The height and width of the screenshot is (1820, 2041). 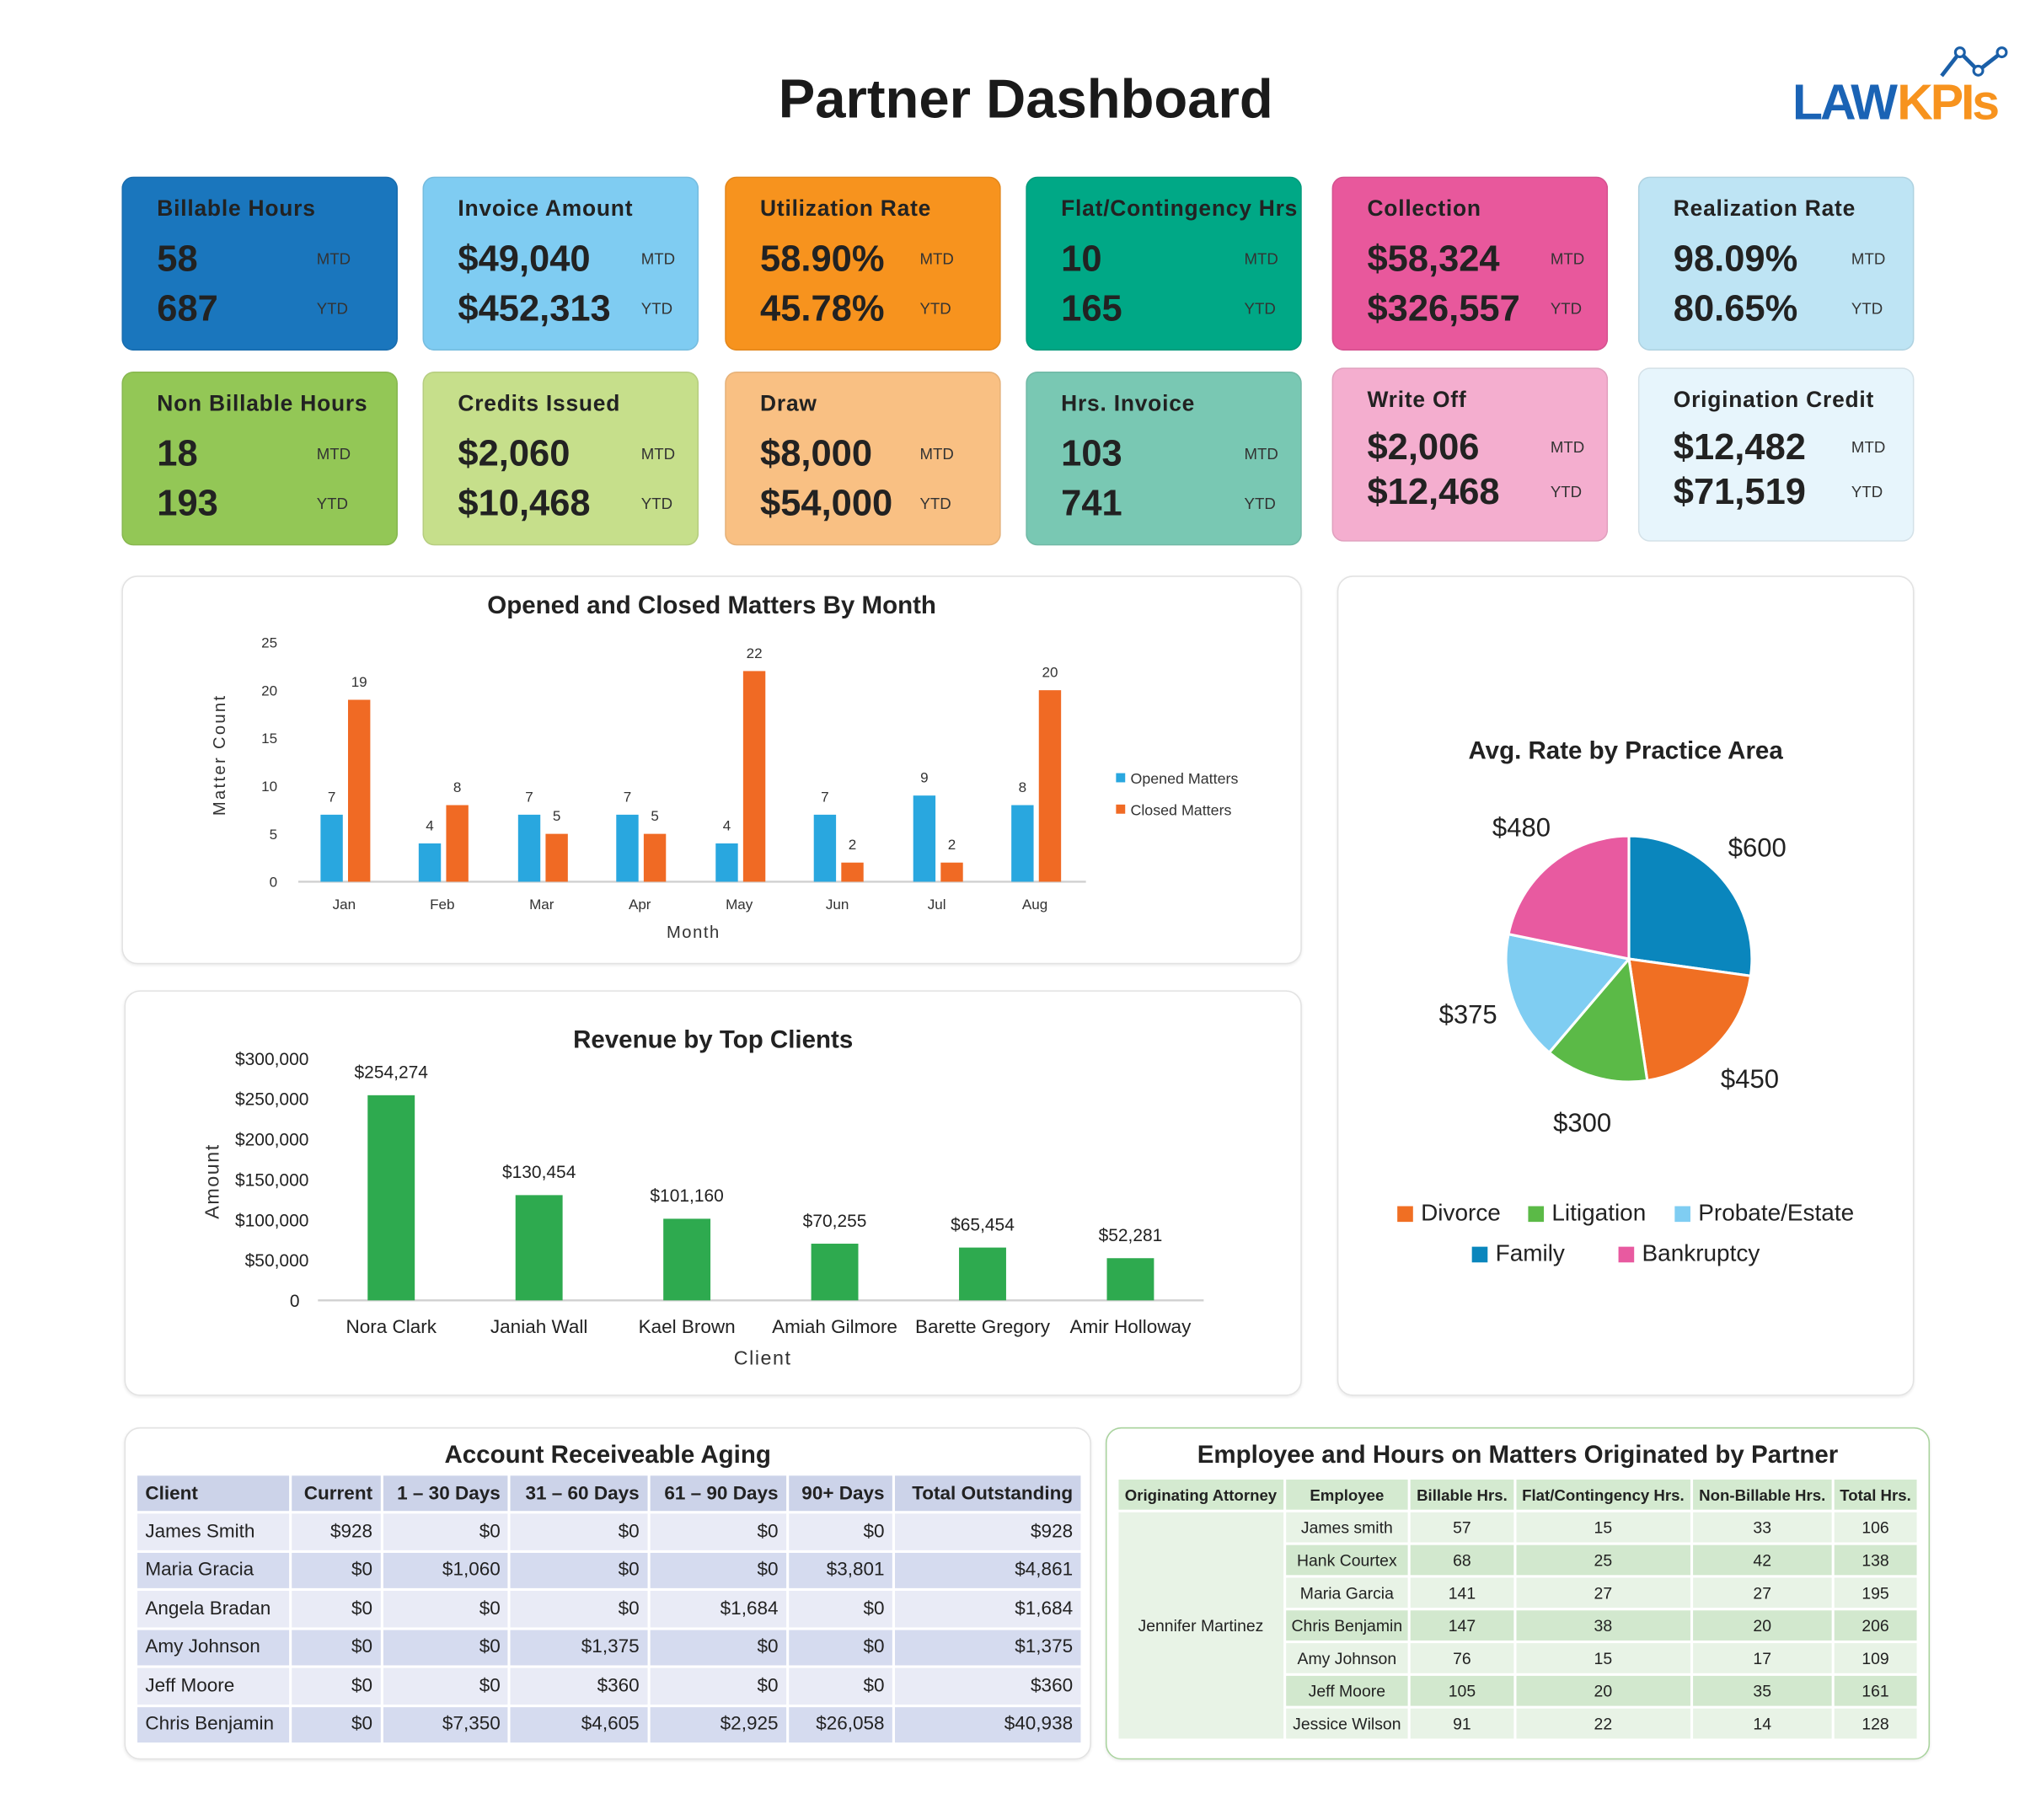 I want to click on kpi-card-write-off: Write Off $2,006 $12,468 MTD YTD, so click(x=1470, y=454).